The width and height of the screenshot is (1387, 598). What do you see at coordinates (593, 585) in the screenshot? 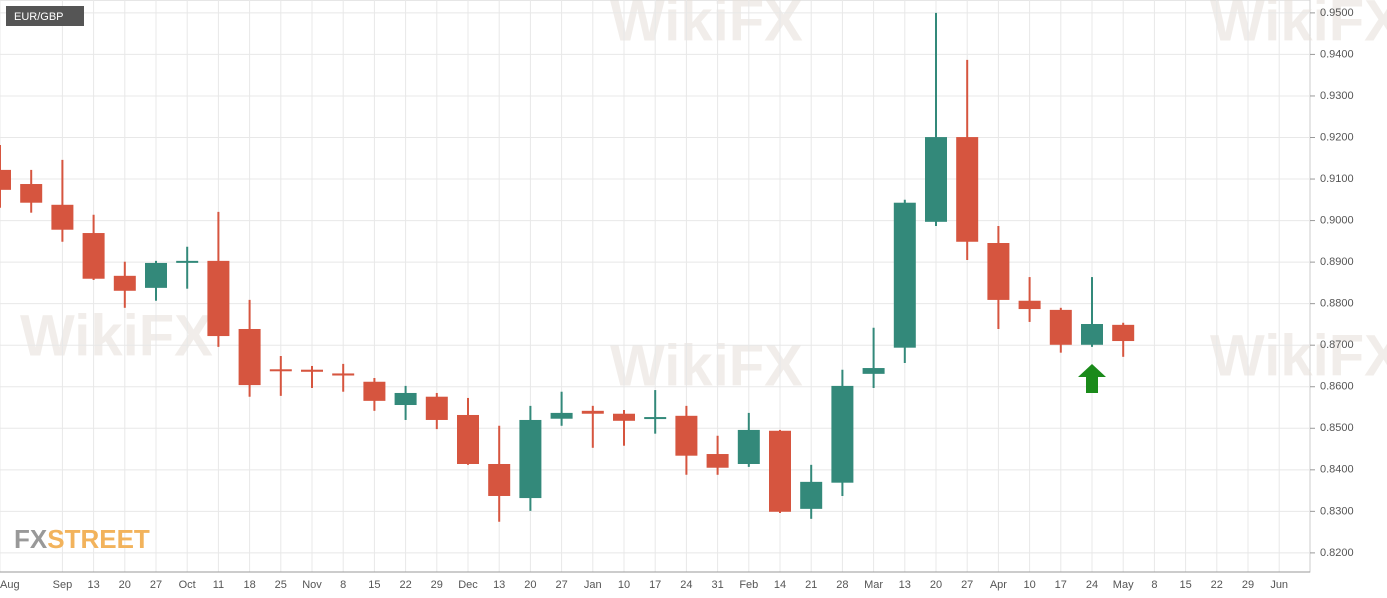
I see `x-tick-label: Jan` at bounding box center [593, 585].